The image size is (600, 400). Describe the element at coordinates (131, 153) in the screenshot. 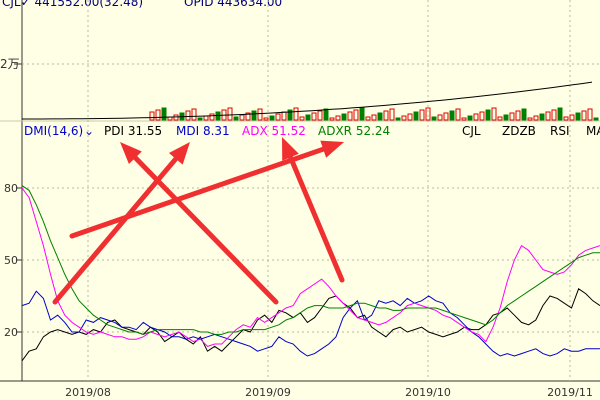

I see `arrow-to-pdi-head` at that location.